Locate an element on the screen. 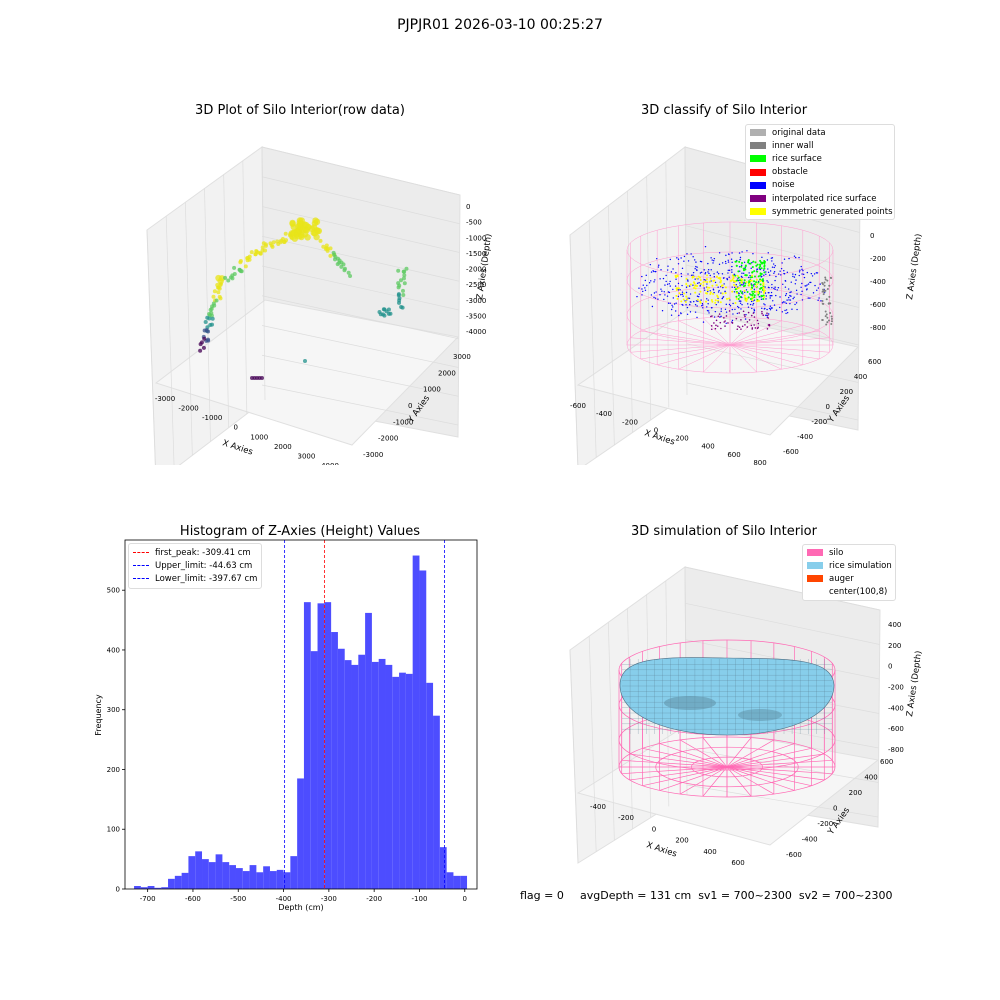 This screenshot has height=1000, width=1000. histogram-bars is located at coordinates (301, 722).